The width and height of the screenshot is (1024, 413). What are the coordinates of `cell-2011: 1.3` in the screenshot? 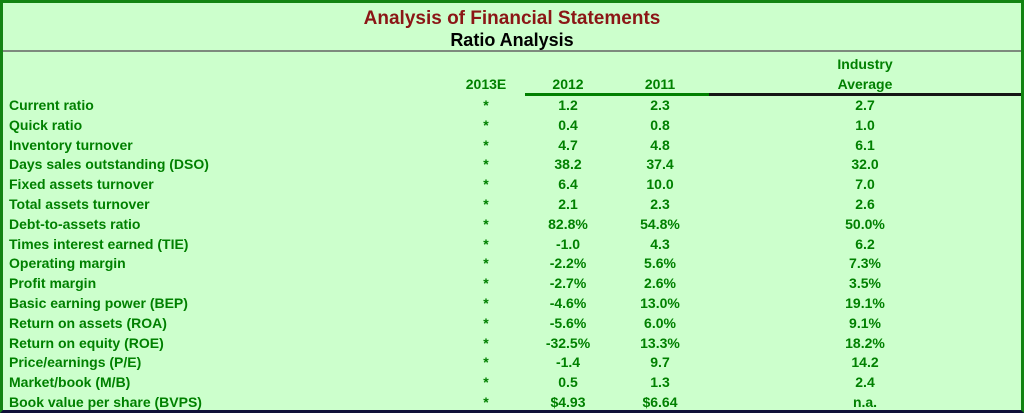 It's located at (660, 382).